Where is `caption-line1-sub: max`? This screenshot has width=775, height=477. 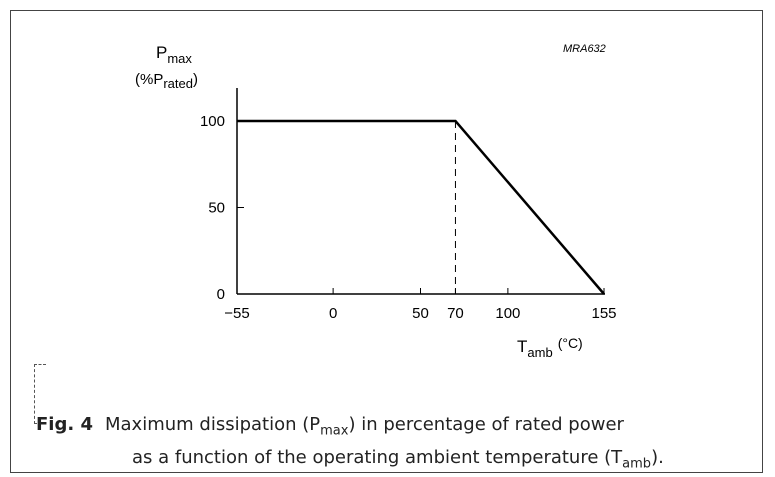 caption-line1-sub: max is located at coordinates (334, 431).